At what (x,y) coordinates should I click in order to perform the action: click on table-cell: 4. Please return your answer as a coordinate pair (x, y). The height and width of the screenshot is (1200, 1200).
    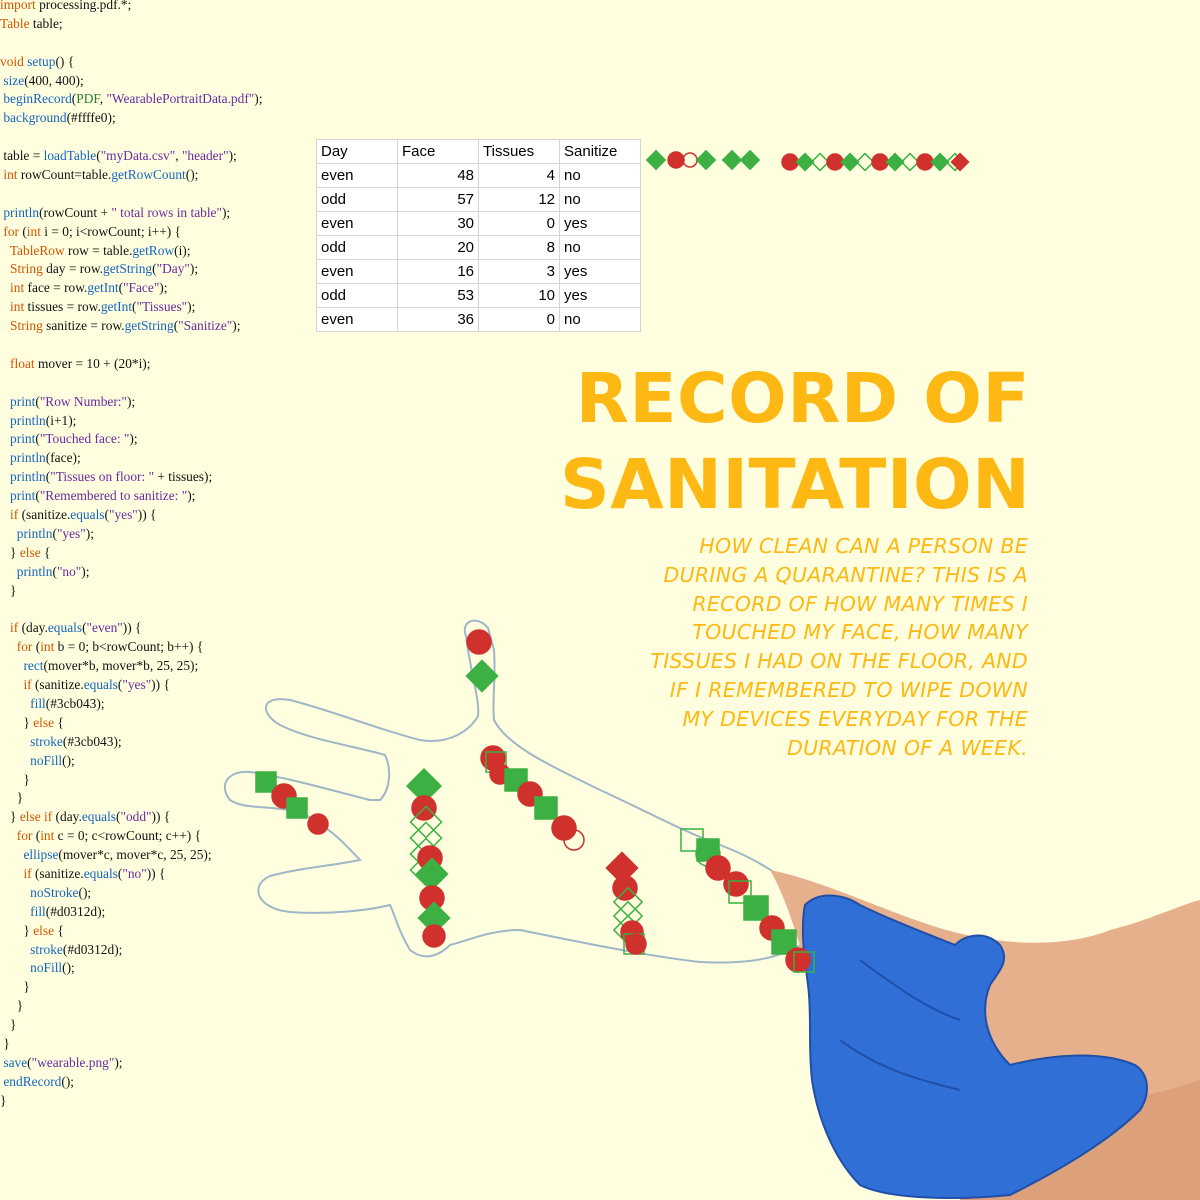
    Looking at the image, I should click on (519, 175).